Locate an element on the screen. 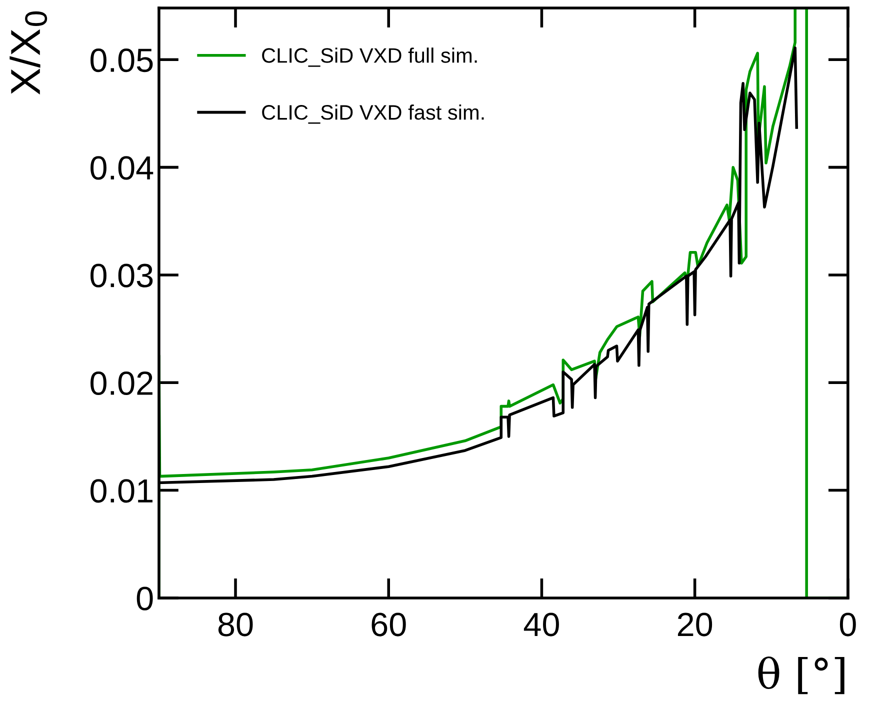 The image size is (871, 701). y-tick-label: 0.03 is located at coordinates (121, 276).